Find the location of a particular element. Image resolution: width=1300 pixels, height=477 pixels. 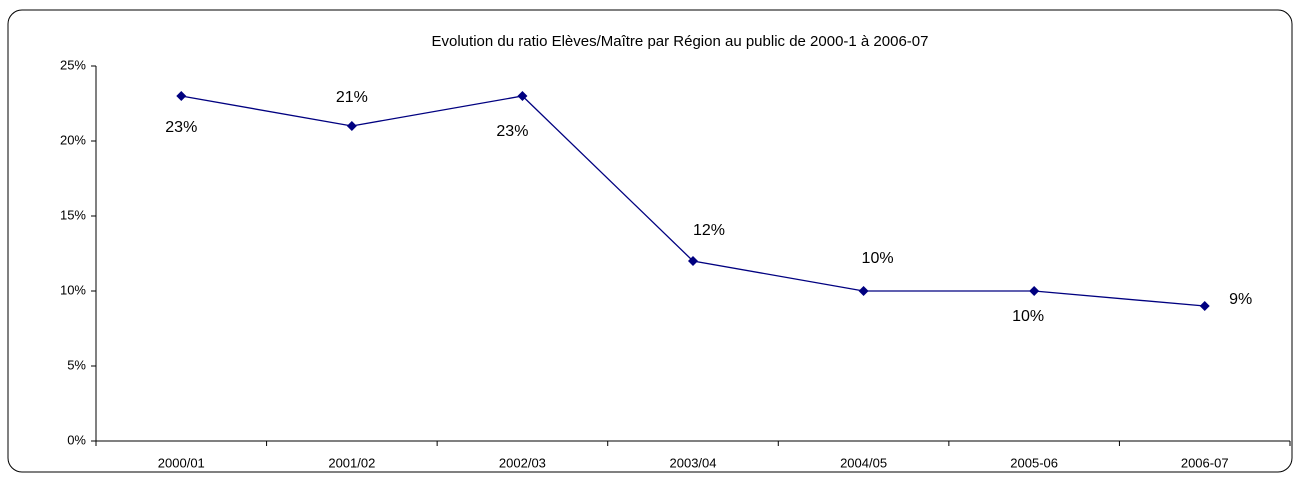

x-tick-label: 2000/01 is located at coordinates (181, 462).